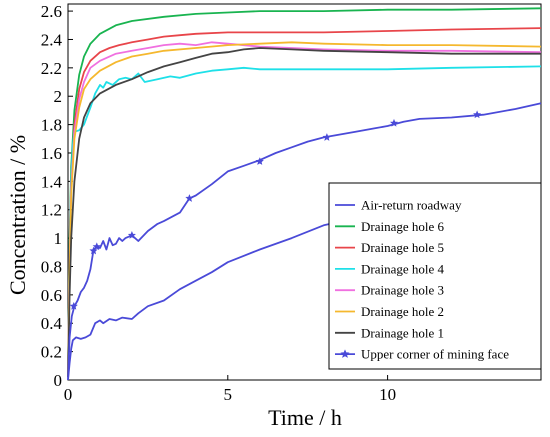 The image size is (550, 437). I want to click on y-tick-label: 0.8, so click(51, 266).